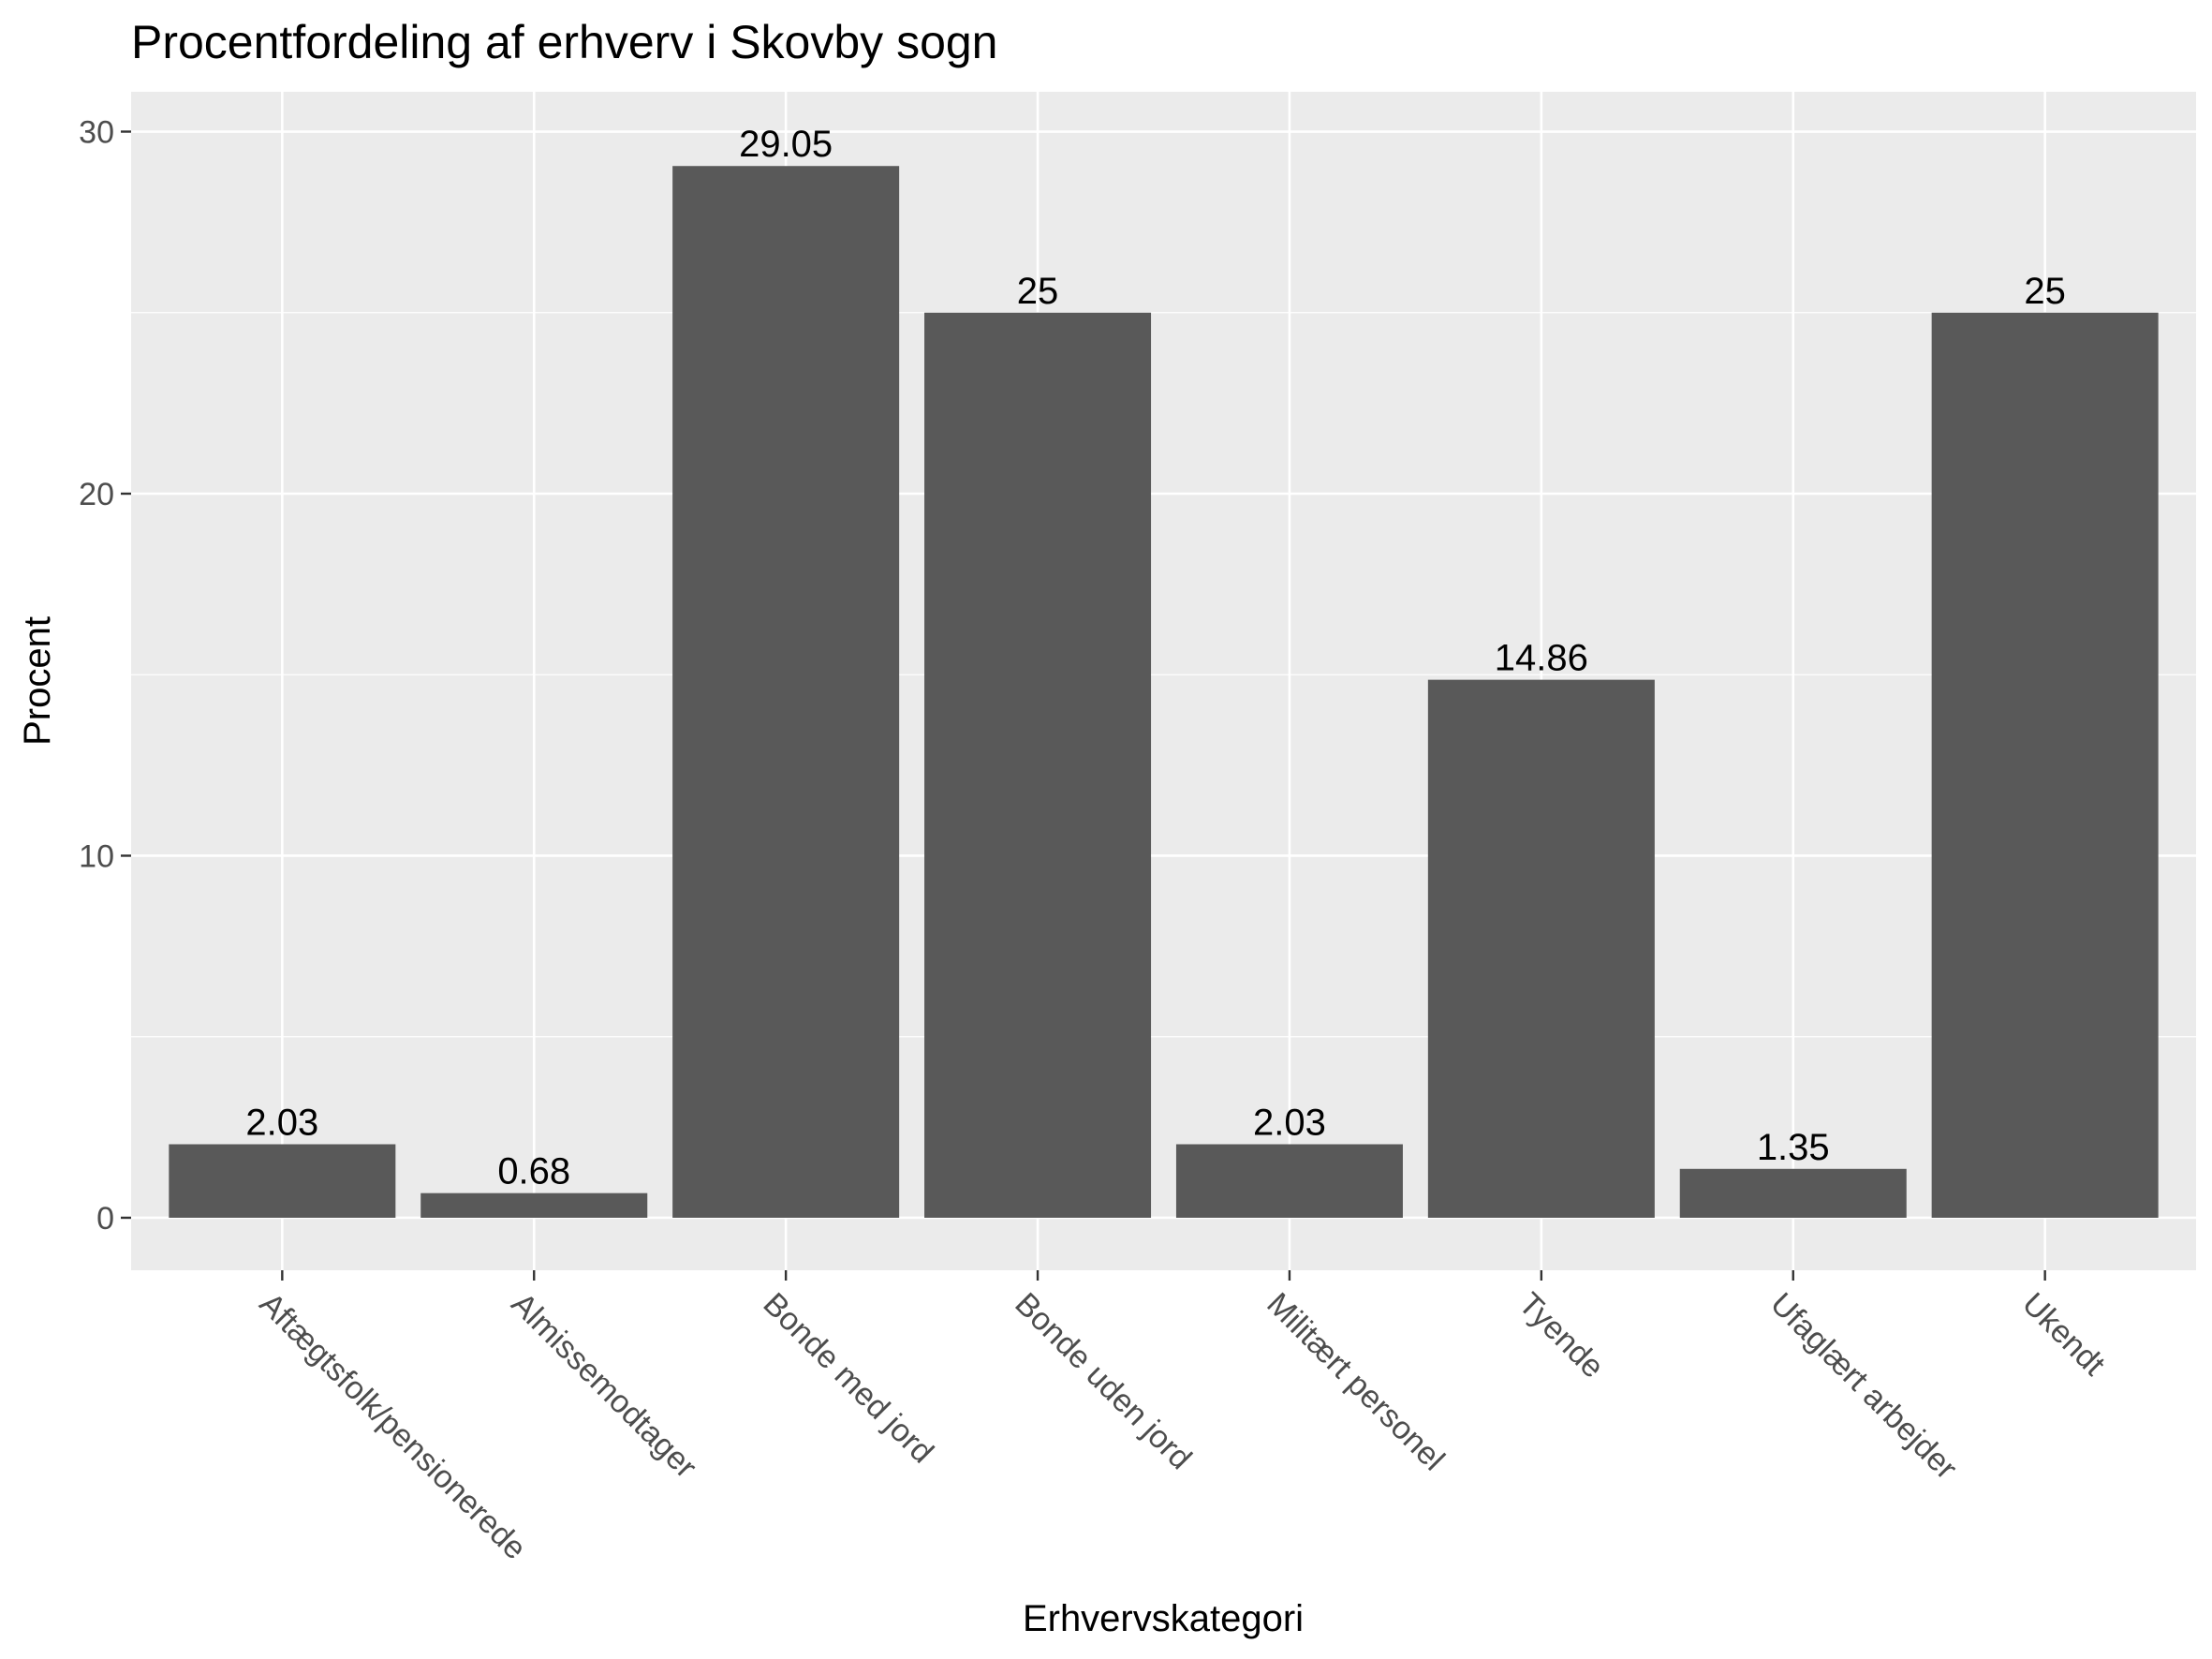 Image resolution: width=2212 pixels, height=1659 pixels. Describe the element at coordinates (2045, 291) in the screenshot. I see `data-label-8: 25` at that location.